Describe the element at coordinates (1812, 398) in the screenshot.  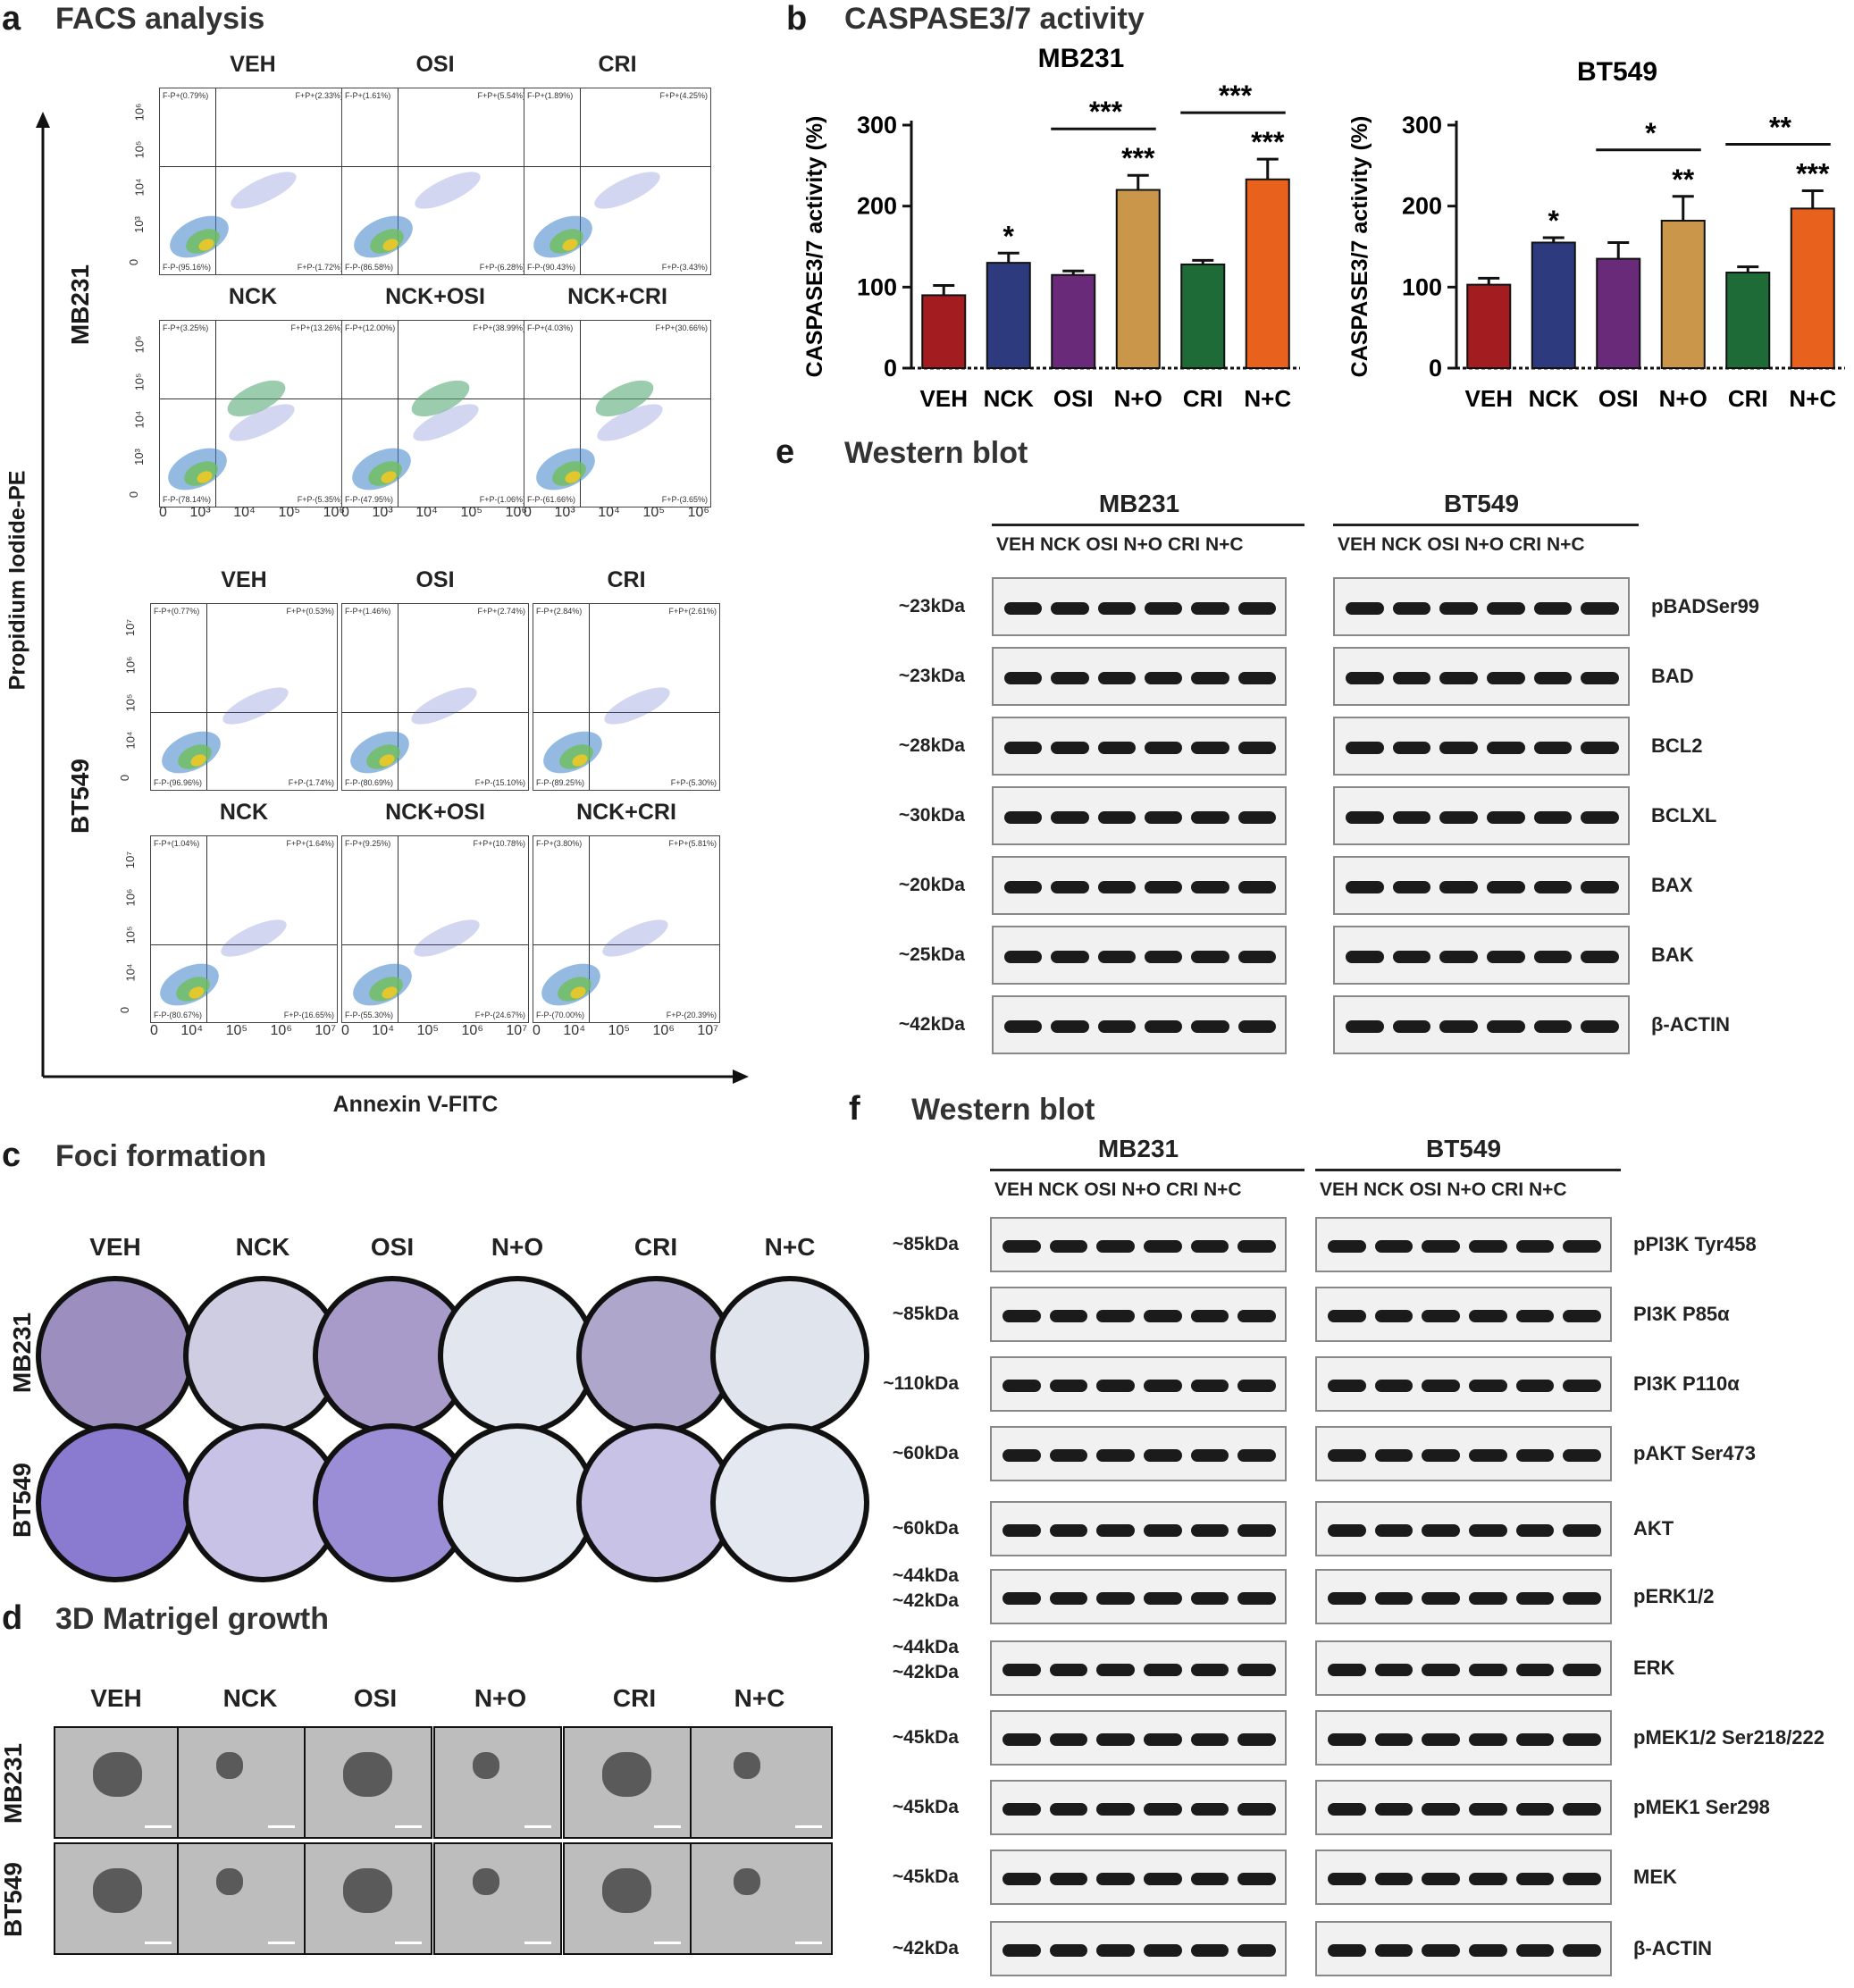
I see `chart-x-tick-label: N+C` at that location.